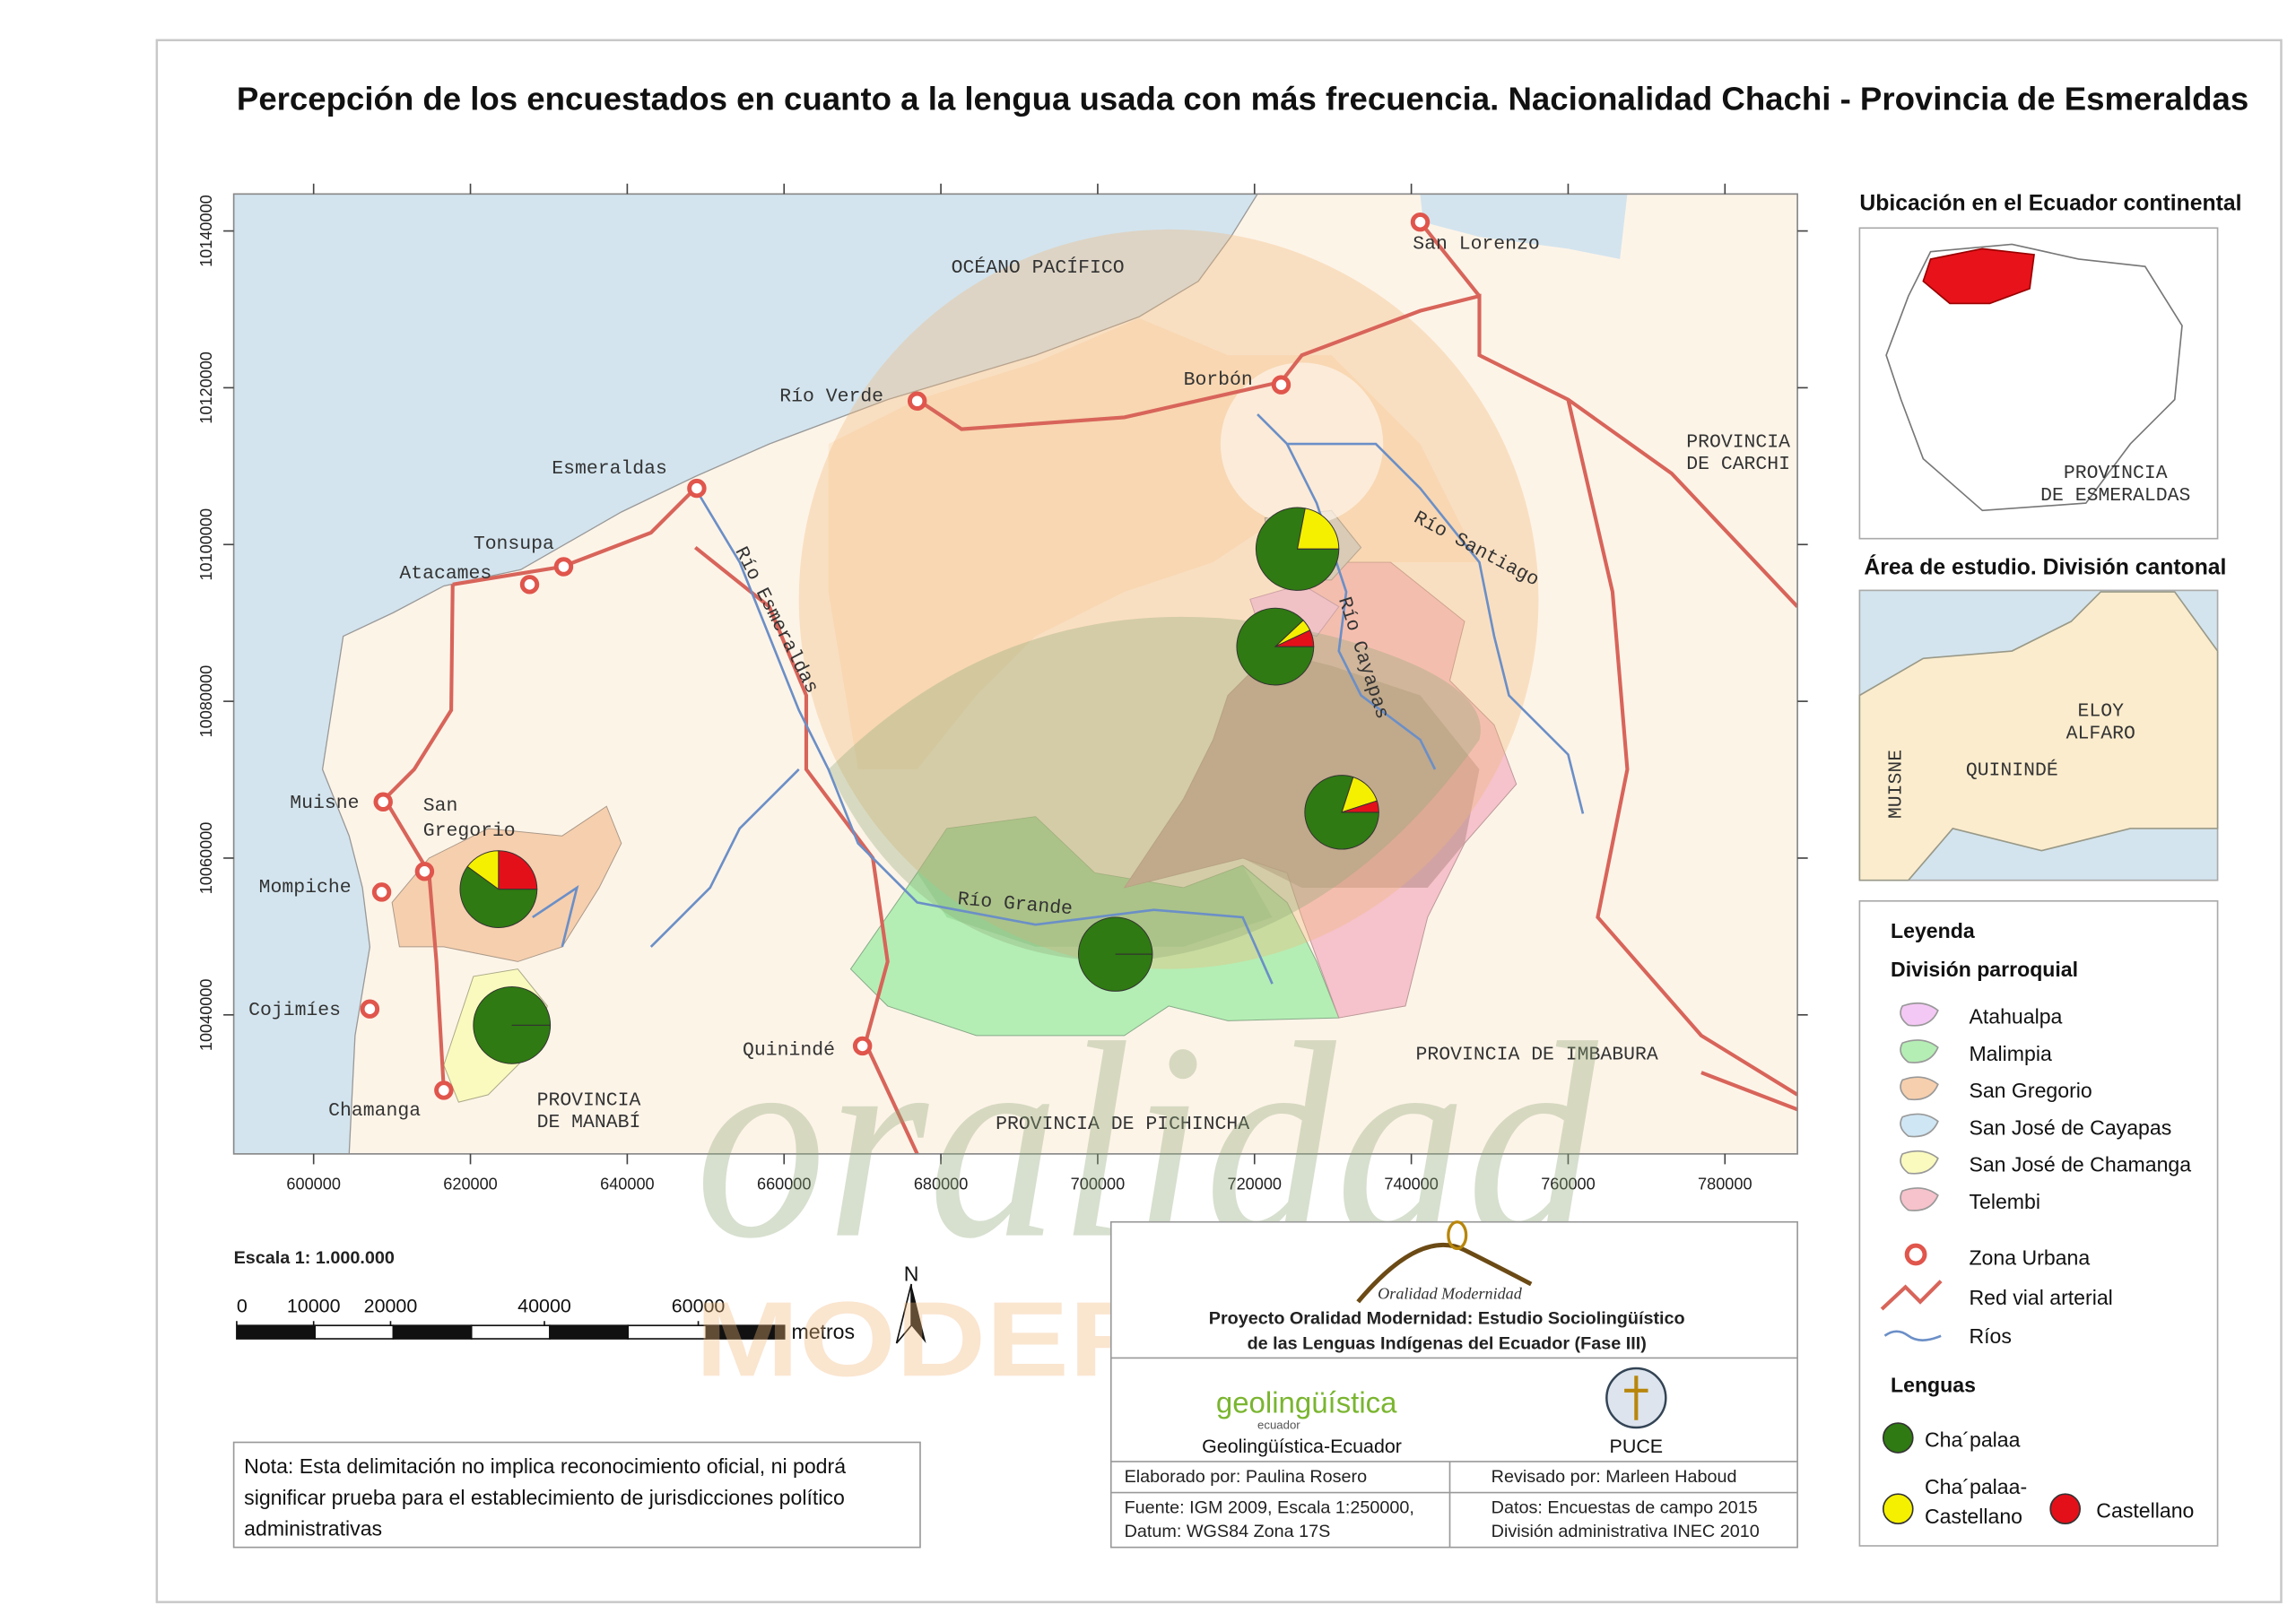 Image resolution: width=2296 pixels, height=1623 pixels. Describe the element at coordinates (2101, 712) in the screenshot. I see `inset-label: ELOY` at that location.